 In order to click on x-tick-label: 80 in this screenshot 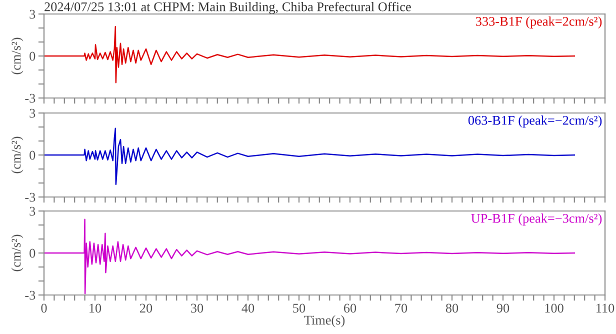, I will do `click(452, 308)`.